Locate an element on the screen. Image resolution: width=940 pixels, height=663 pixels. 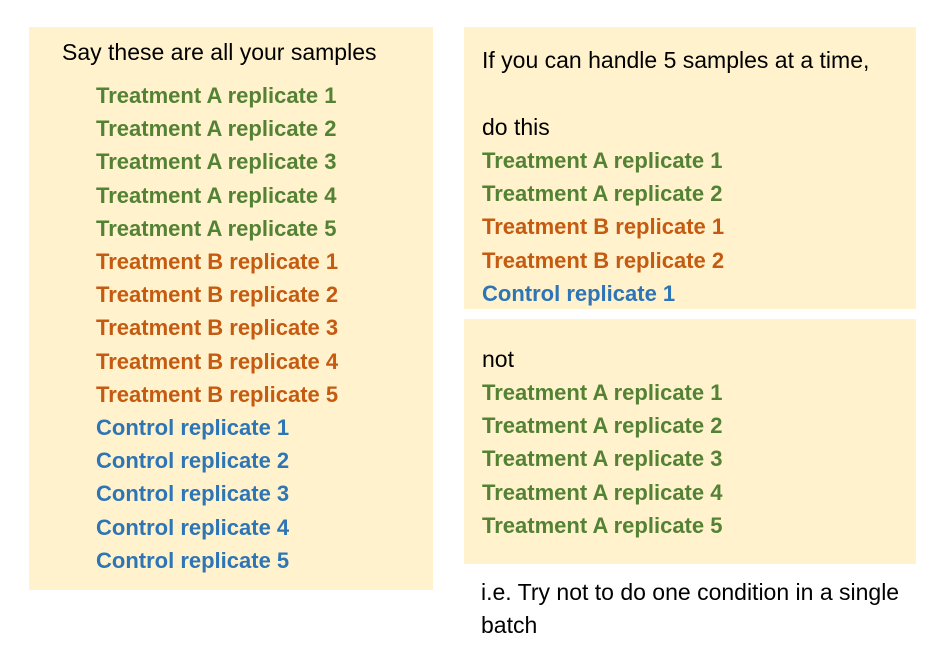
sample-item: Treatment B replicate 3 is located at coordinates (217, 328).